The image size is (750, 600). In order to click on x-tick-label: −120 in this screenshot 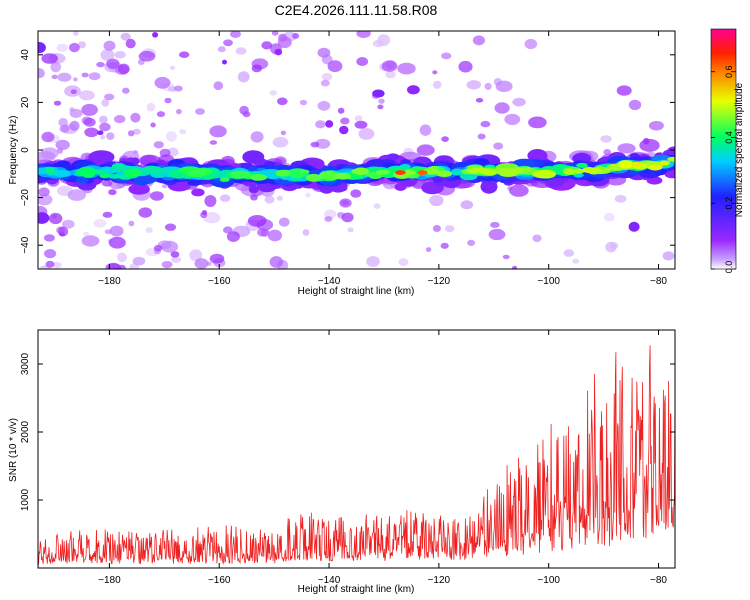, I will do `click(439, 281)`.